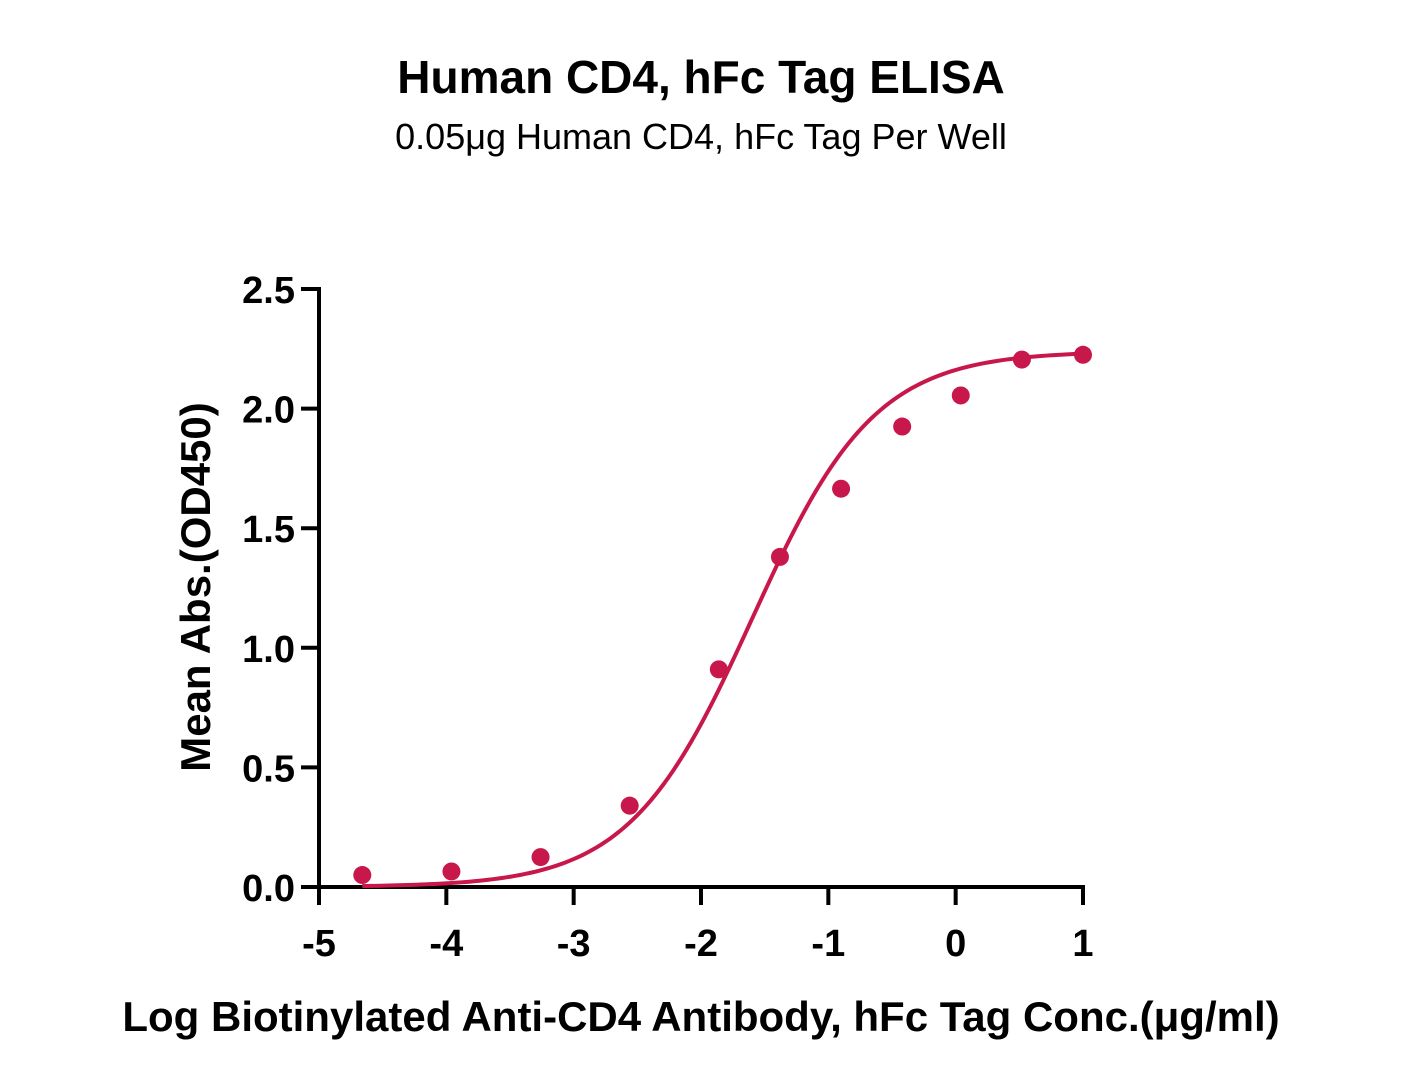 This screenshot has width=1402, height=1087. What do you see at coordinates (268, 769) in the screenshot?
I see `y-tick-label: 0.5` at bounding box center [268, 769].